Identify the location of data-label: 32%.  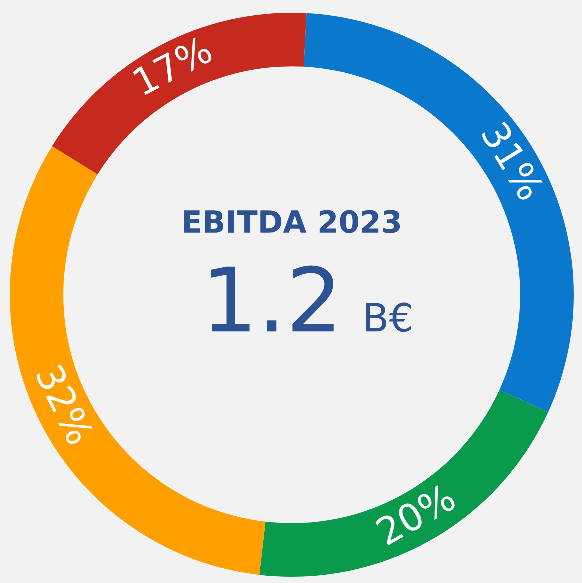
(66, 405).